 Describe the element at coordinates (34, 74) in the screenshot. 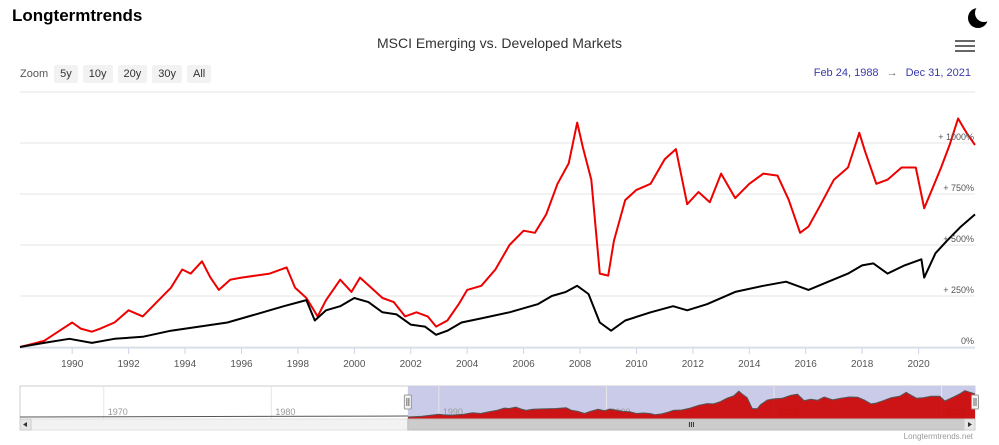

I see `zoom-label: Zoom` at that location.